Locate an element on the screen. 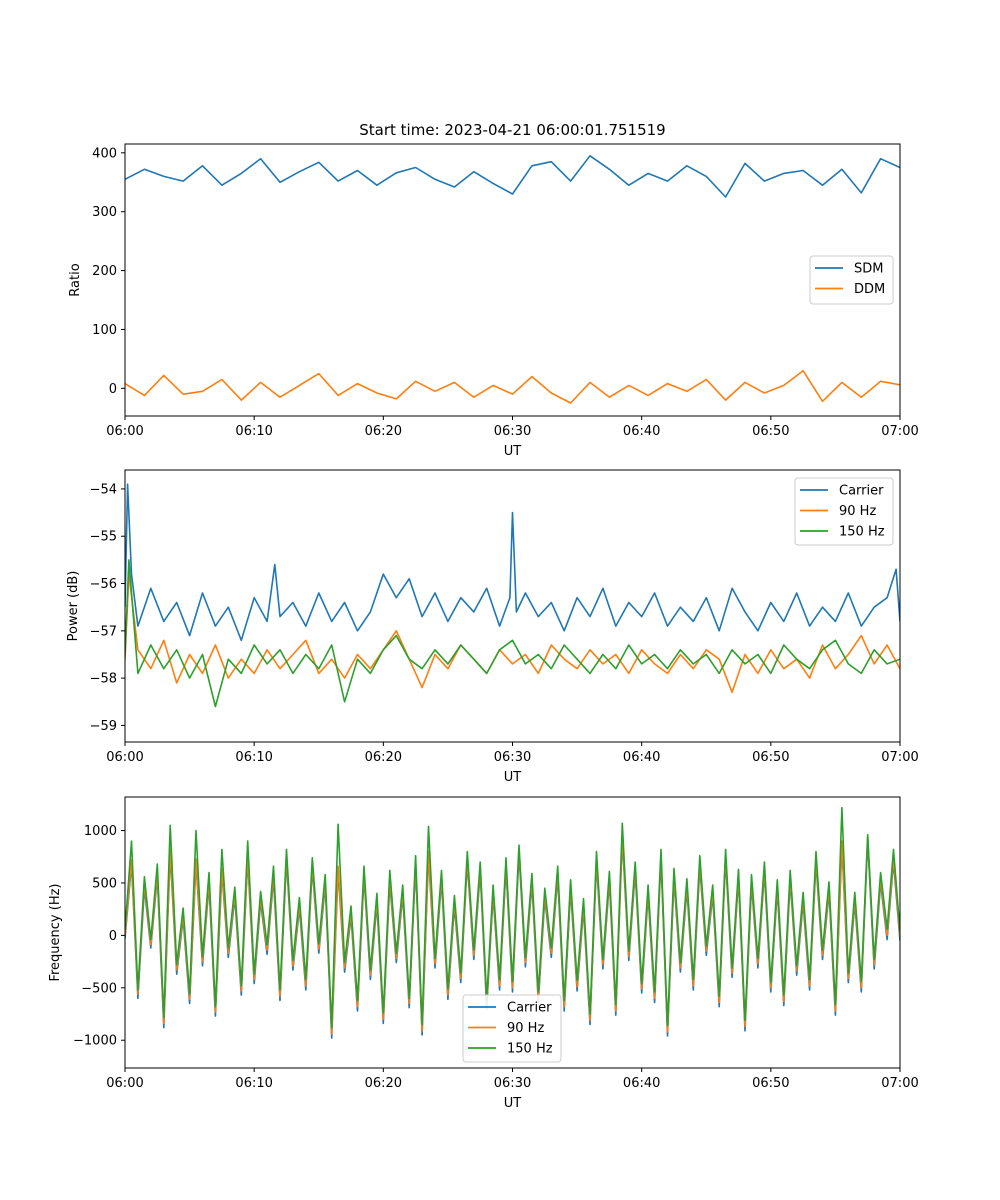 Image resolution: width=1000 pixels, height=1200 pixels. legend: SDM DDM is located at coordinates (851, 280).